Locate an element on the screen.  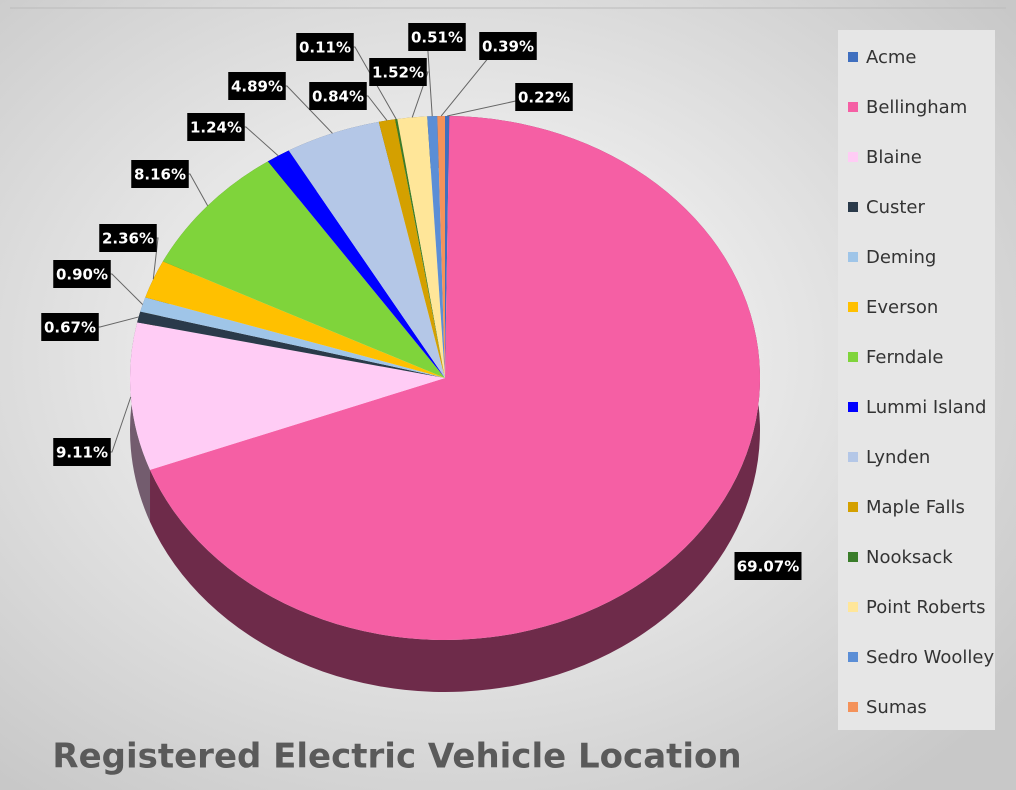
legend-label: Maple Falls is located at coordinates (915, 507).